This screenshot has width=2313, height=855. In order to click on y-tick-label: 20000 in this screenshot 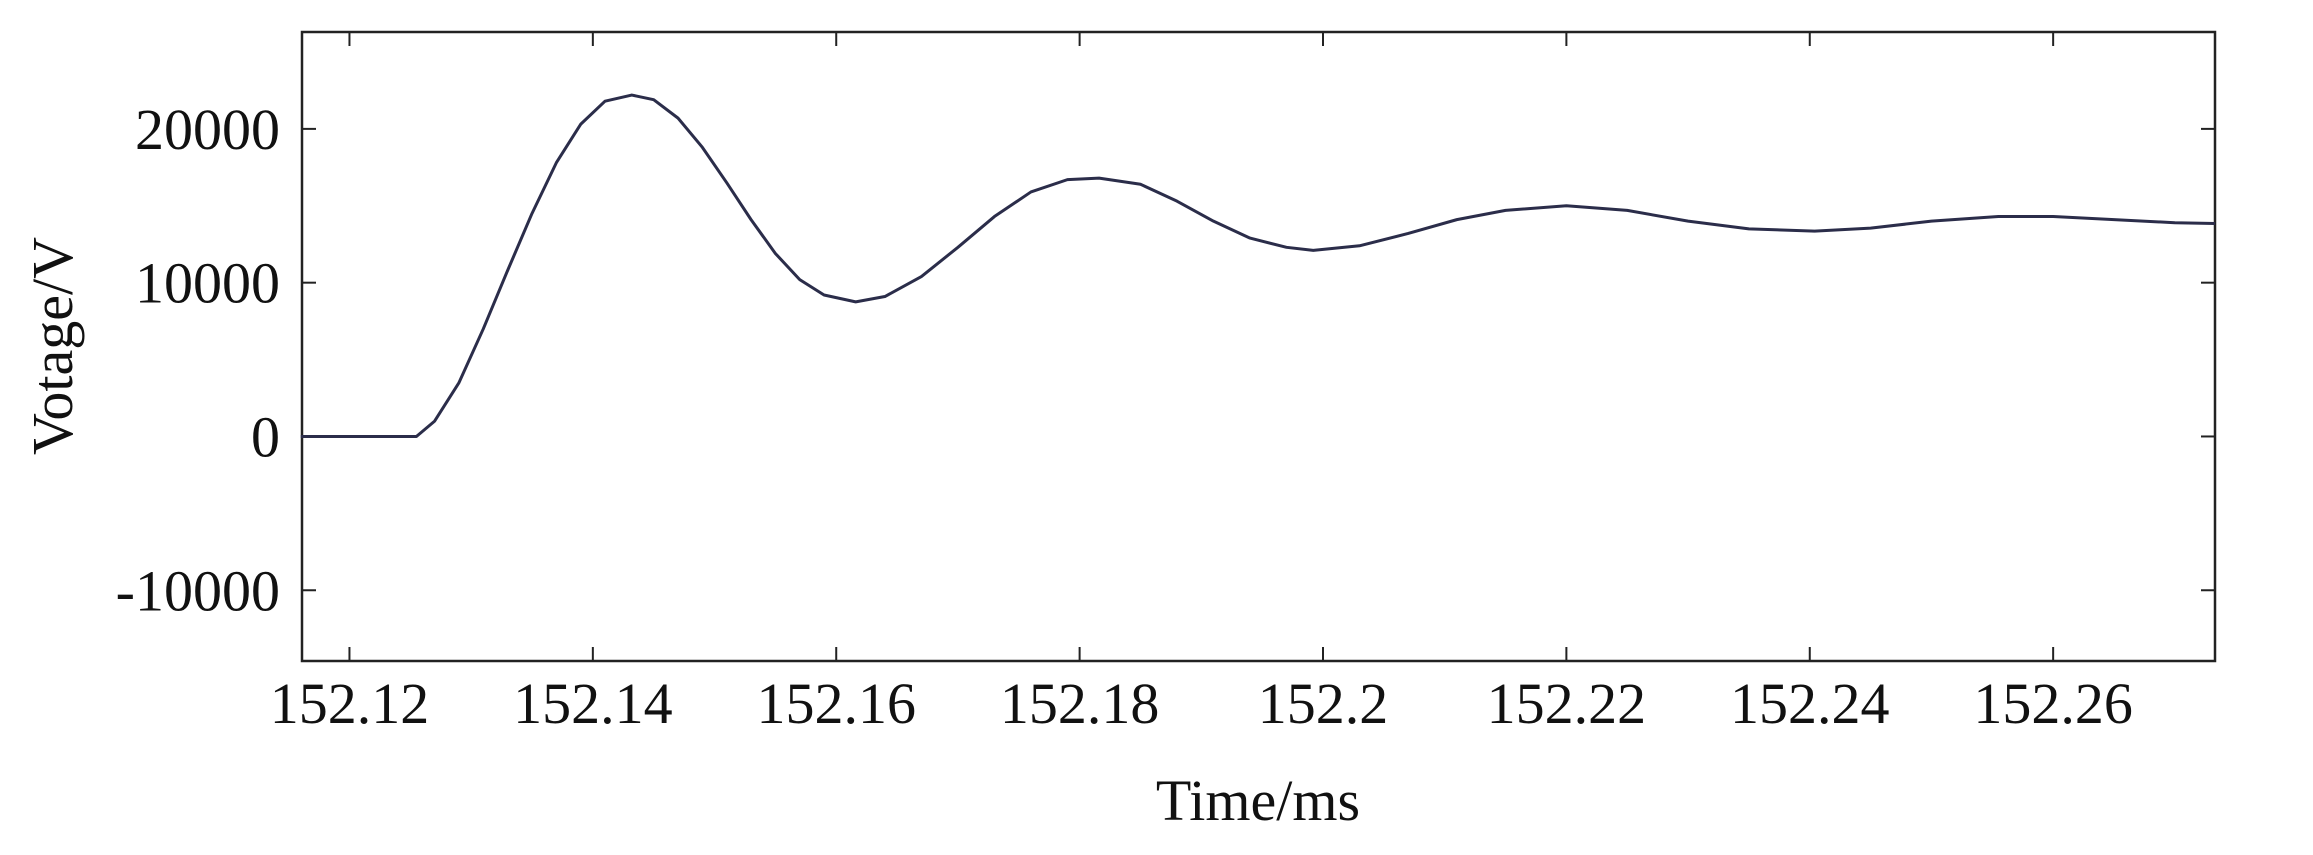, I will do `click(207, 129)`.